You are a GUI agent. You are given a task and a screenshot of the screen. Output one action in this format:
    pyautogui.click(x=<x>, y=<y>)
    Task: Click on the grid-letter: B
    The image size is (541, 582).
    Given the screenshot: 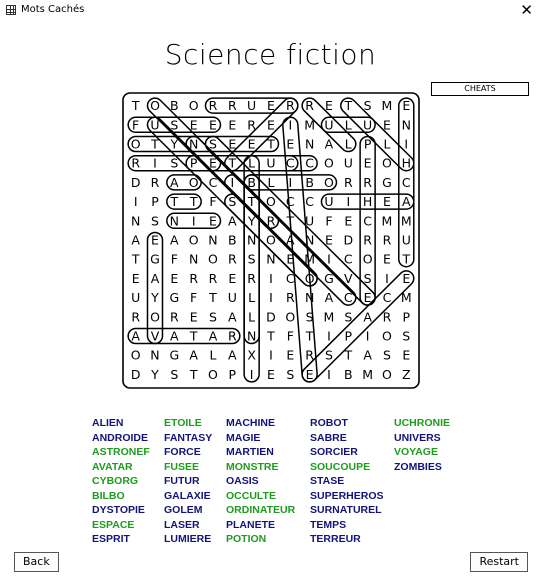 What is the action you would take?
    pyautogui.click(x=348, y=374)
    